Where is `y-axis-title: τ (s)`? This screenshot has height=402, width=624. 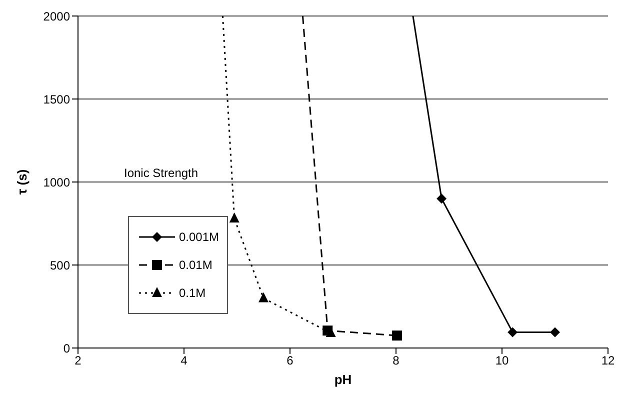 y-axis-title: τ (s) is located at coordinates (22, 182).